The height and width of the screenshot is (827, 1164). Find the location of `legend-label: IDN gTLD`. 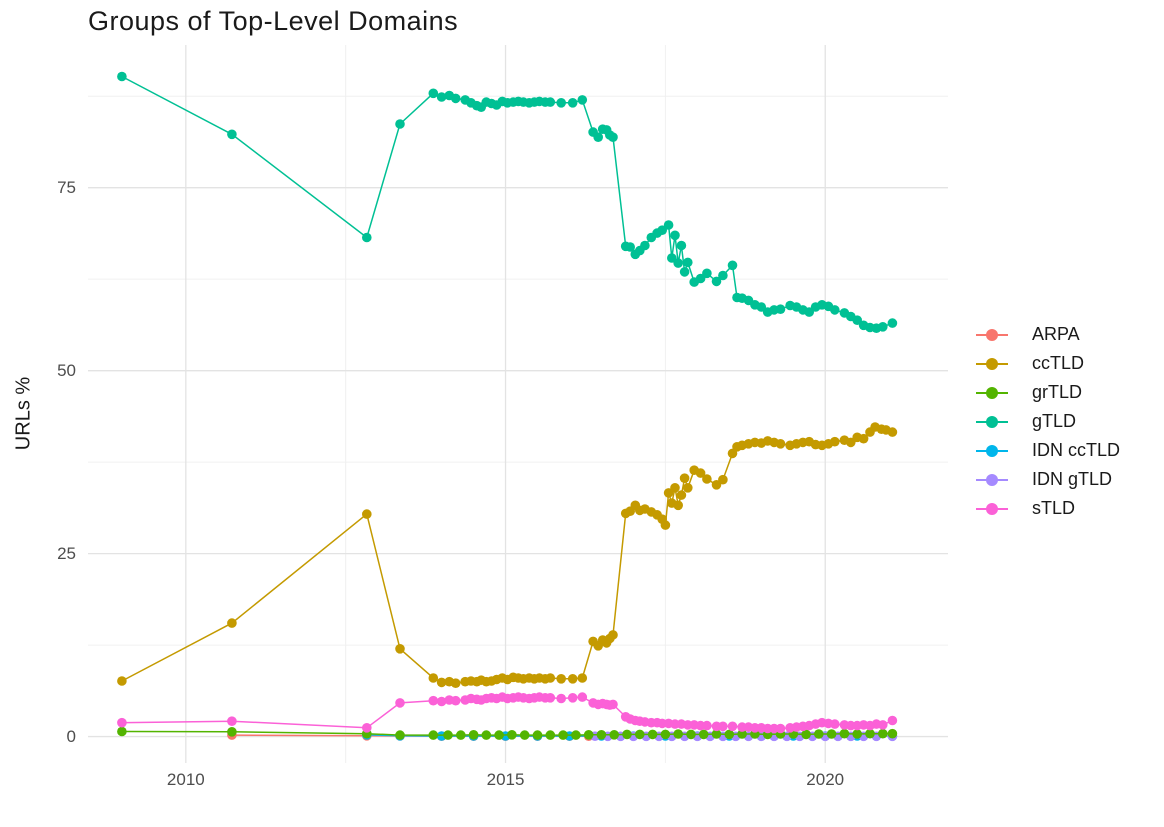

legend-label: IDN gTLD is located at coordinates (1072, 479).